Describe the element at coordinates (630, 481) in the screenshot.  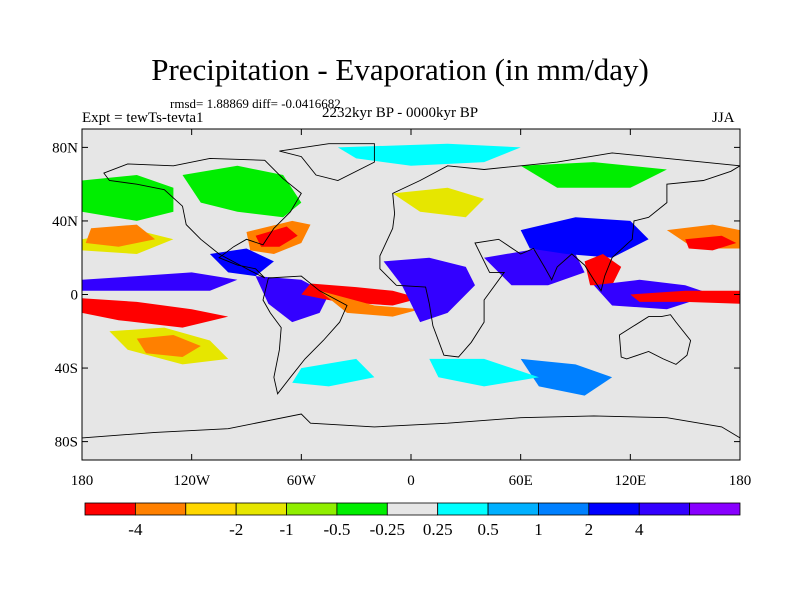
I see `lon-tick-label: 120E` at that location.